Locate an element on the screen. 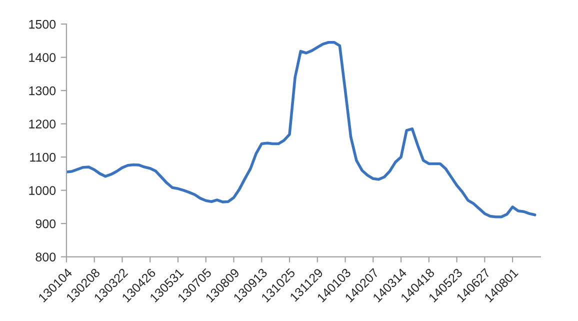 The image size is (578, 321). y-tick-label: 1000 is located at coordinates (42, 190).